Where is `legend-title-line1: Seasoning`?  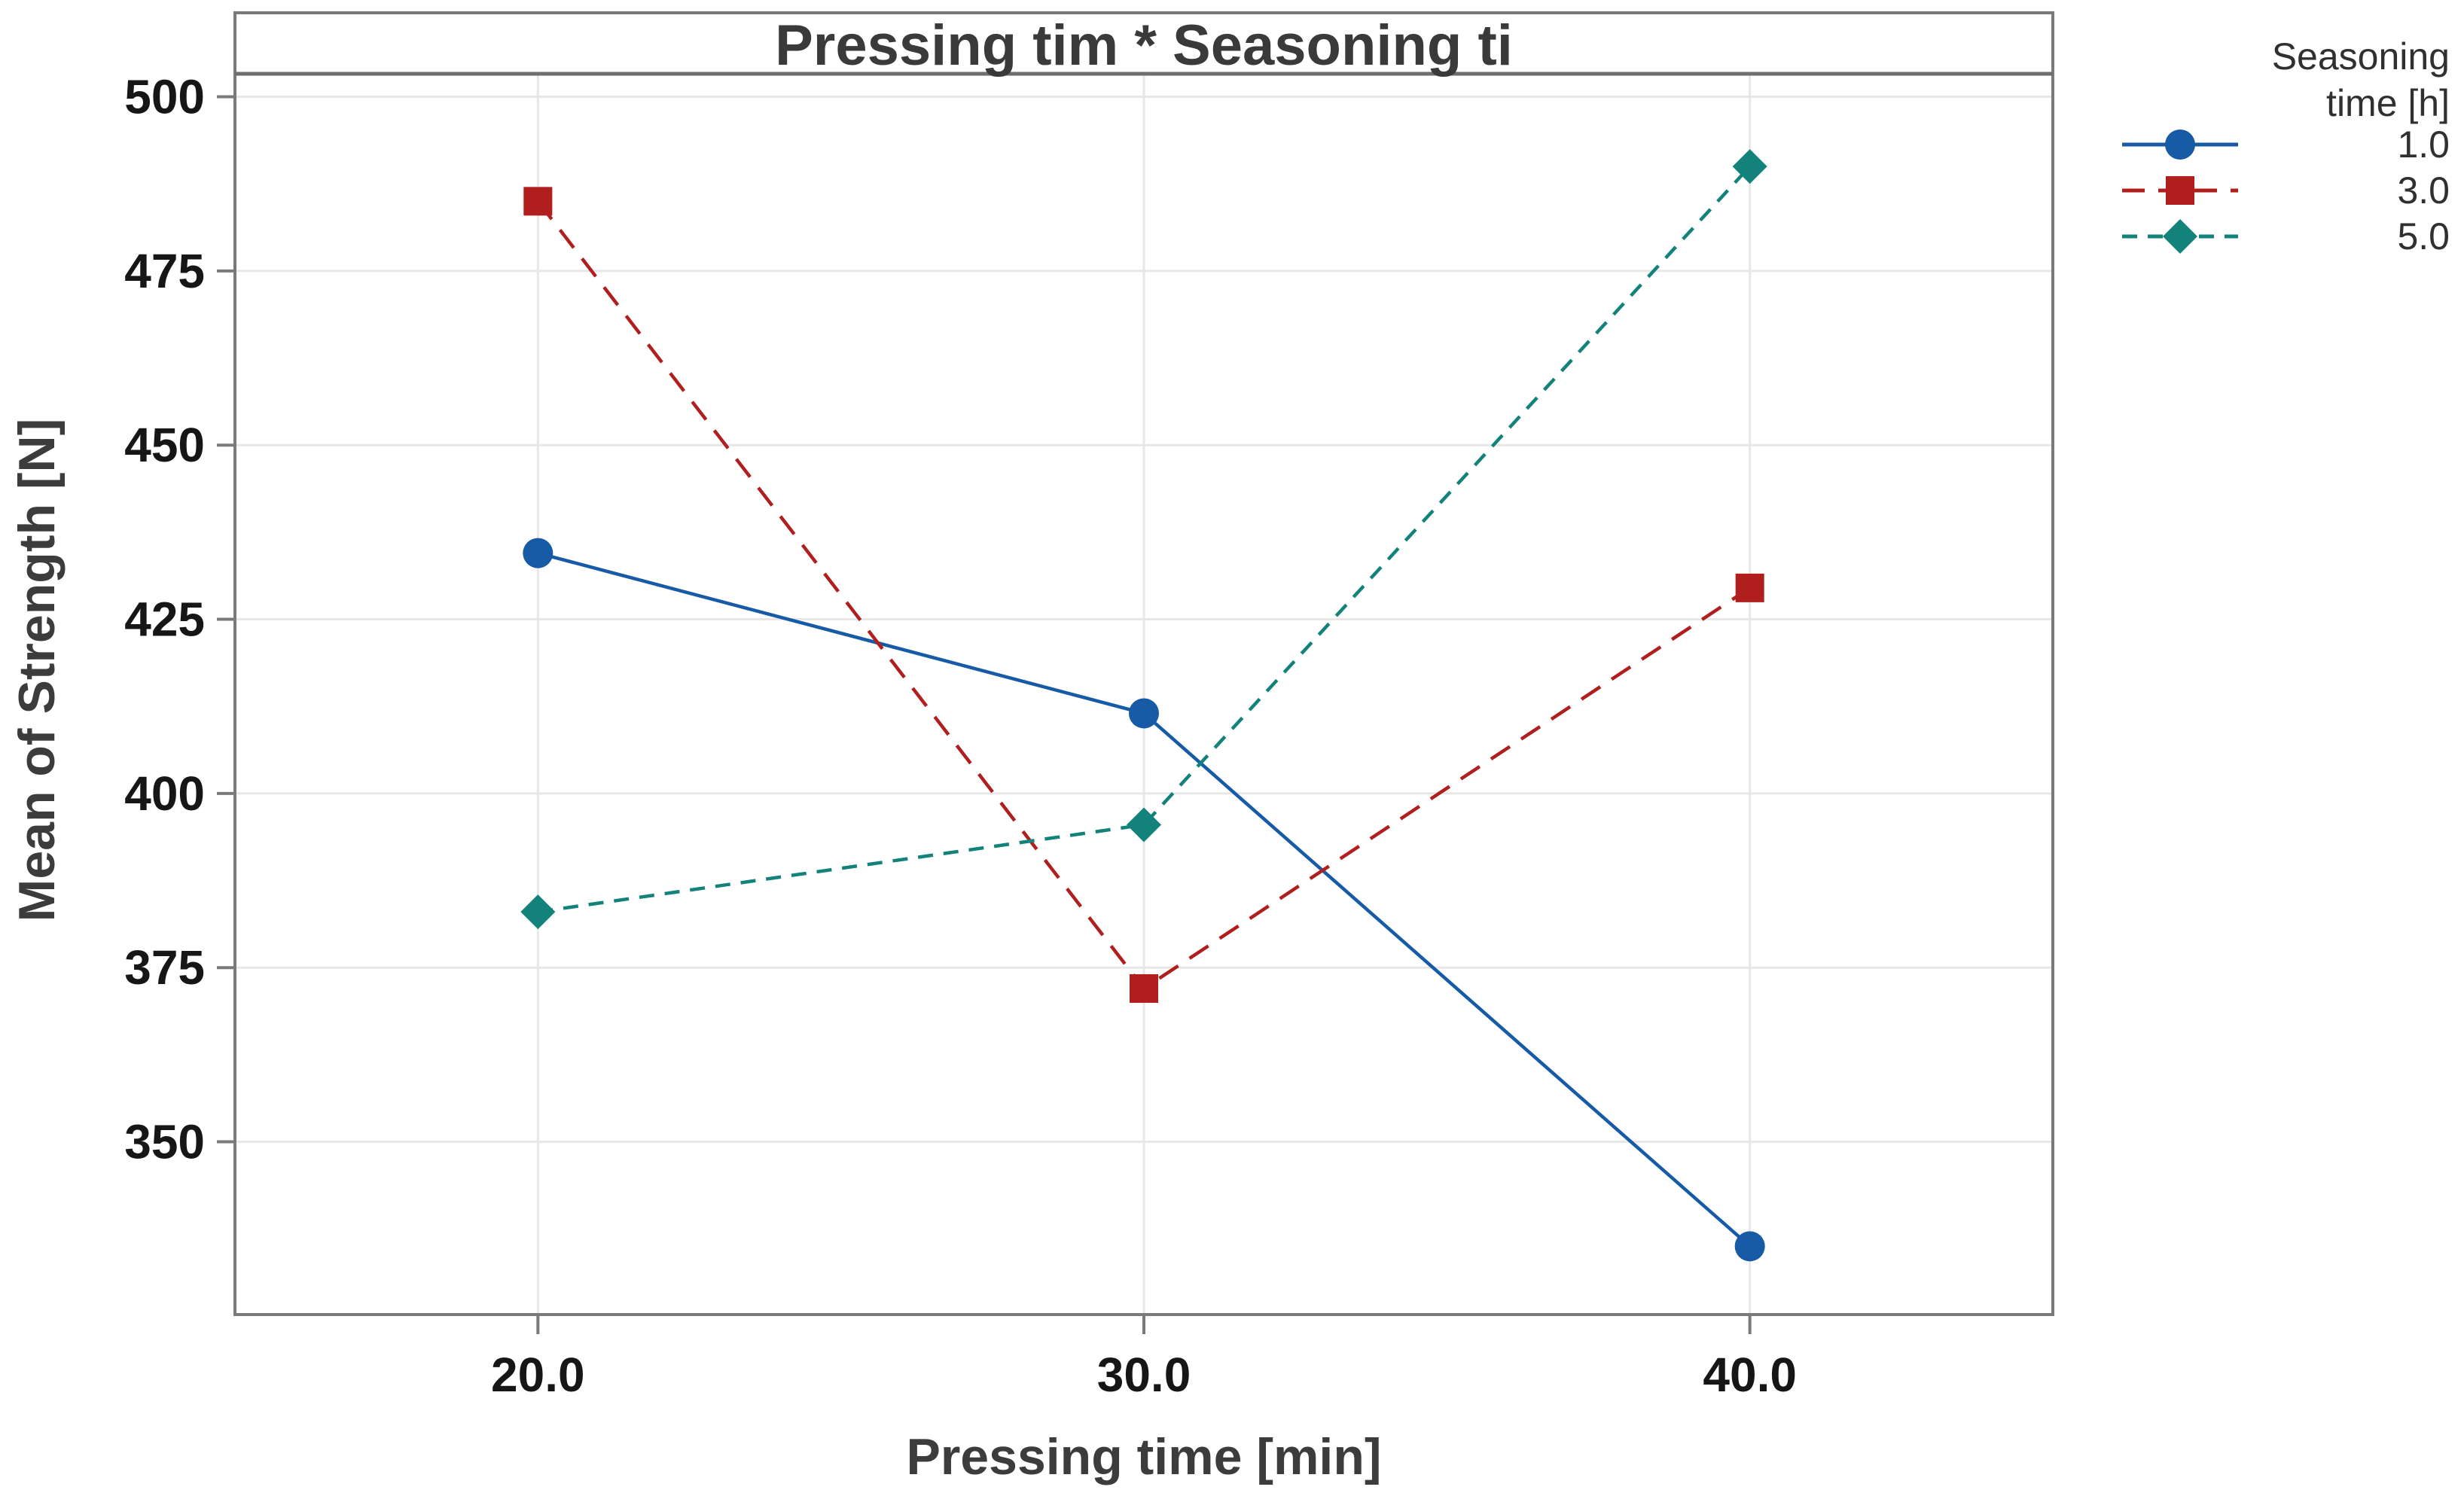
legend-title-line1: Seasoning is located at coordinates (2361, 56).